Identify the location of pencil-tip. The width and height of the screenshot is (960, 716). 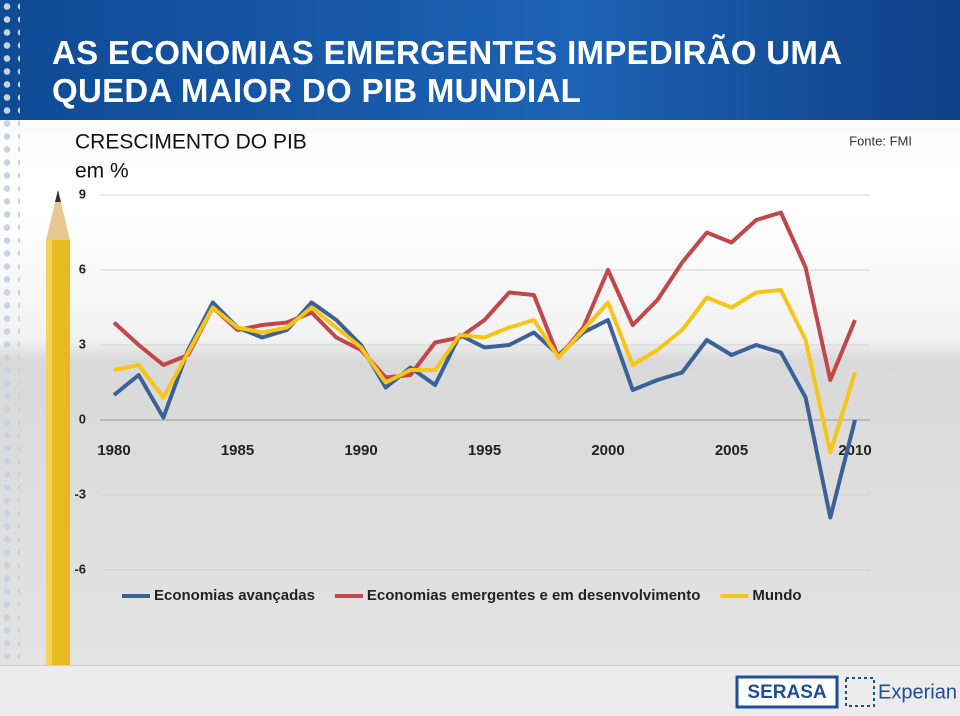
(58, 215).